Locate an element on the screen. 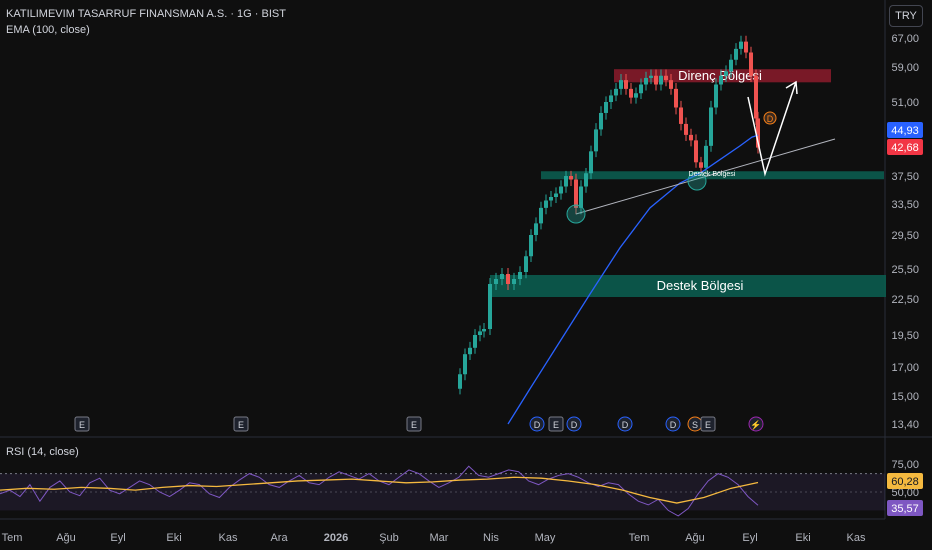 This screenshot has width=932, height=550. rsi-badge-text: 35,57 is located at coordinates (905, 509).